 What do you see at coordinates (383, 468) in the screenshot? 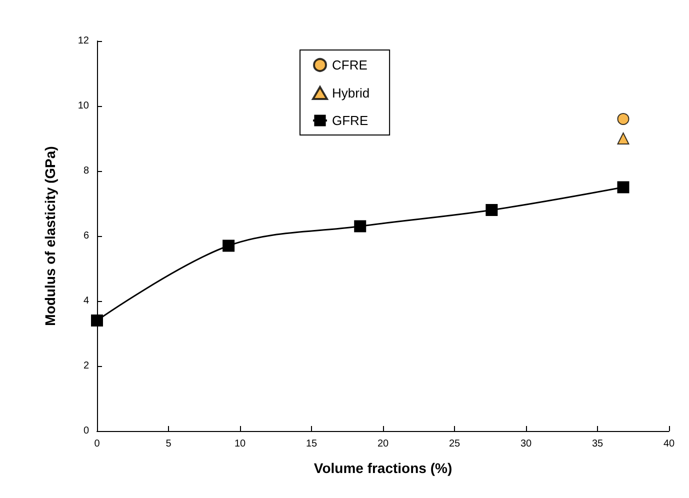
I see `x-axis-title: Volume fractions (%)` at bounding box center [383, 468].